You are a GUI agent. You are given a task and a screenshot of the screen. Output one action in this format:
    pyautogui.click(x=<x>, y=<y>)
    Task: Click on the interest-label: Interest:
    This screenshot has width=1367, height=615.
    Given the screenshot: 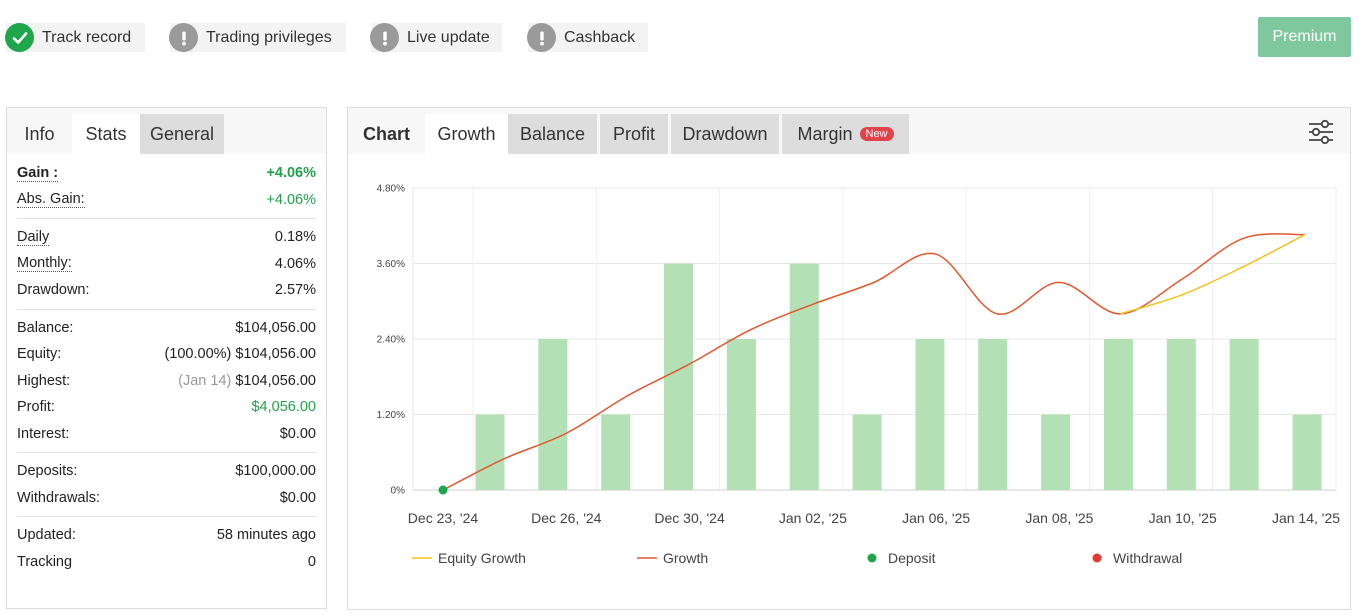 What is the action you would take?
    pyautogui.click(x=43, y=433)
    